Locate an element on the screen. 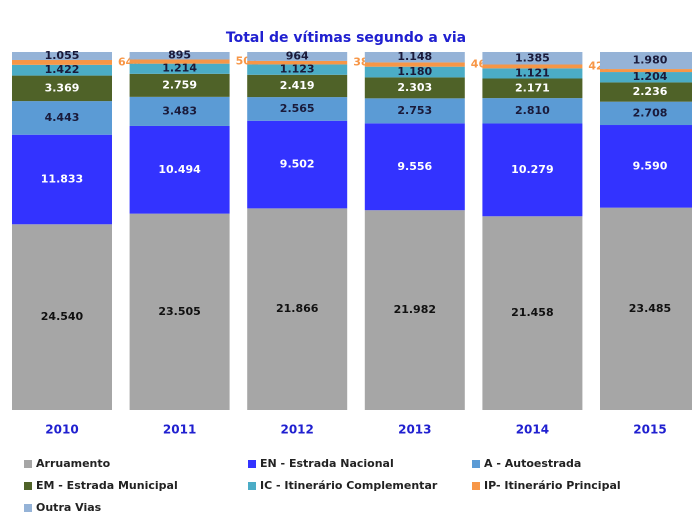 This screenshot has width=692, height=520. data-label: 23.485 is located at coordinates (650, 308).